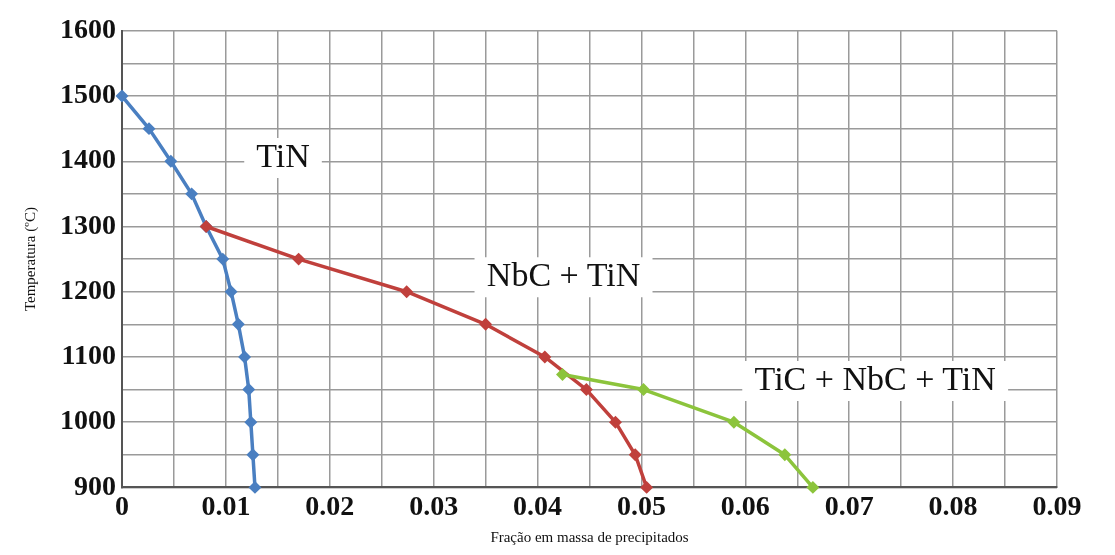  I want to click on y-tick-label: 1500, so click(88, 94).